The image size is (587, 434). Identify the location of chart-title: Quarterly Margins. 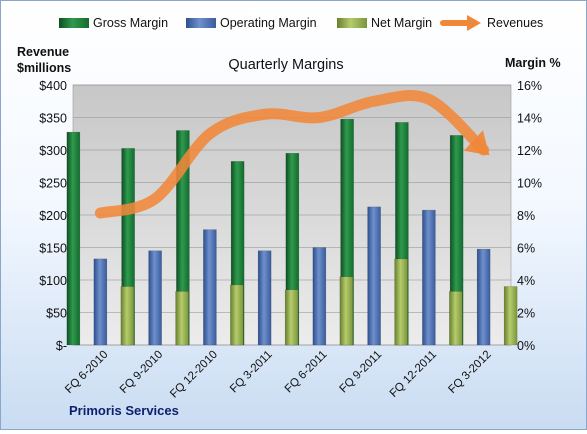
(285, 65).